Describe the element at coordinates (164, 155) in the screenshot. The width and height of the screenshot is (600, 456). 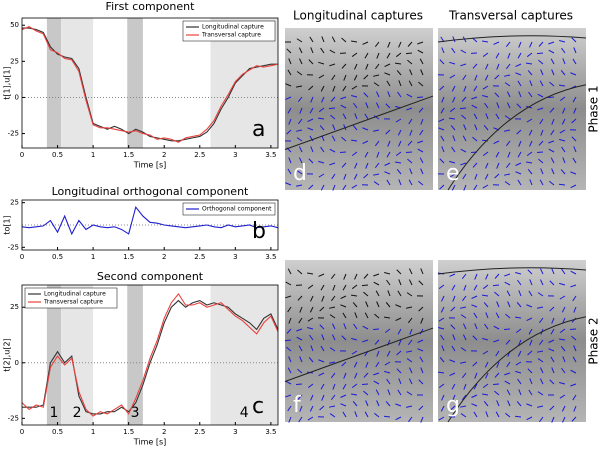
I see `x-tick-label: 2` at that location.